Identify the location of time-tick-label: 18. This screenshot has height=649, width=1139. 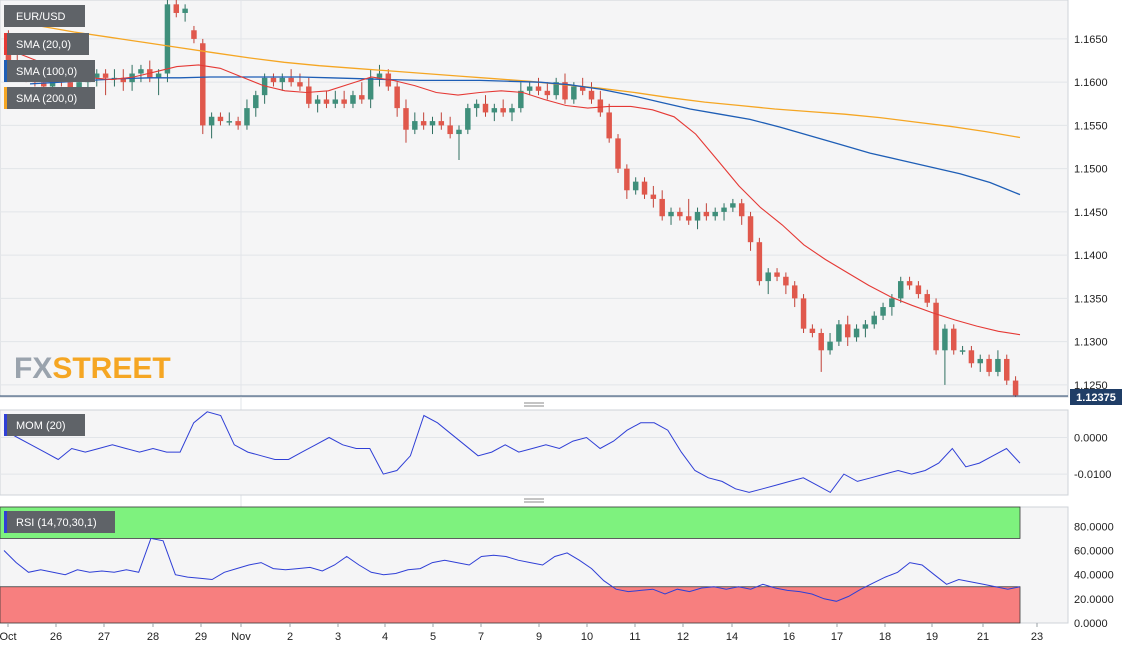
(885, 637).